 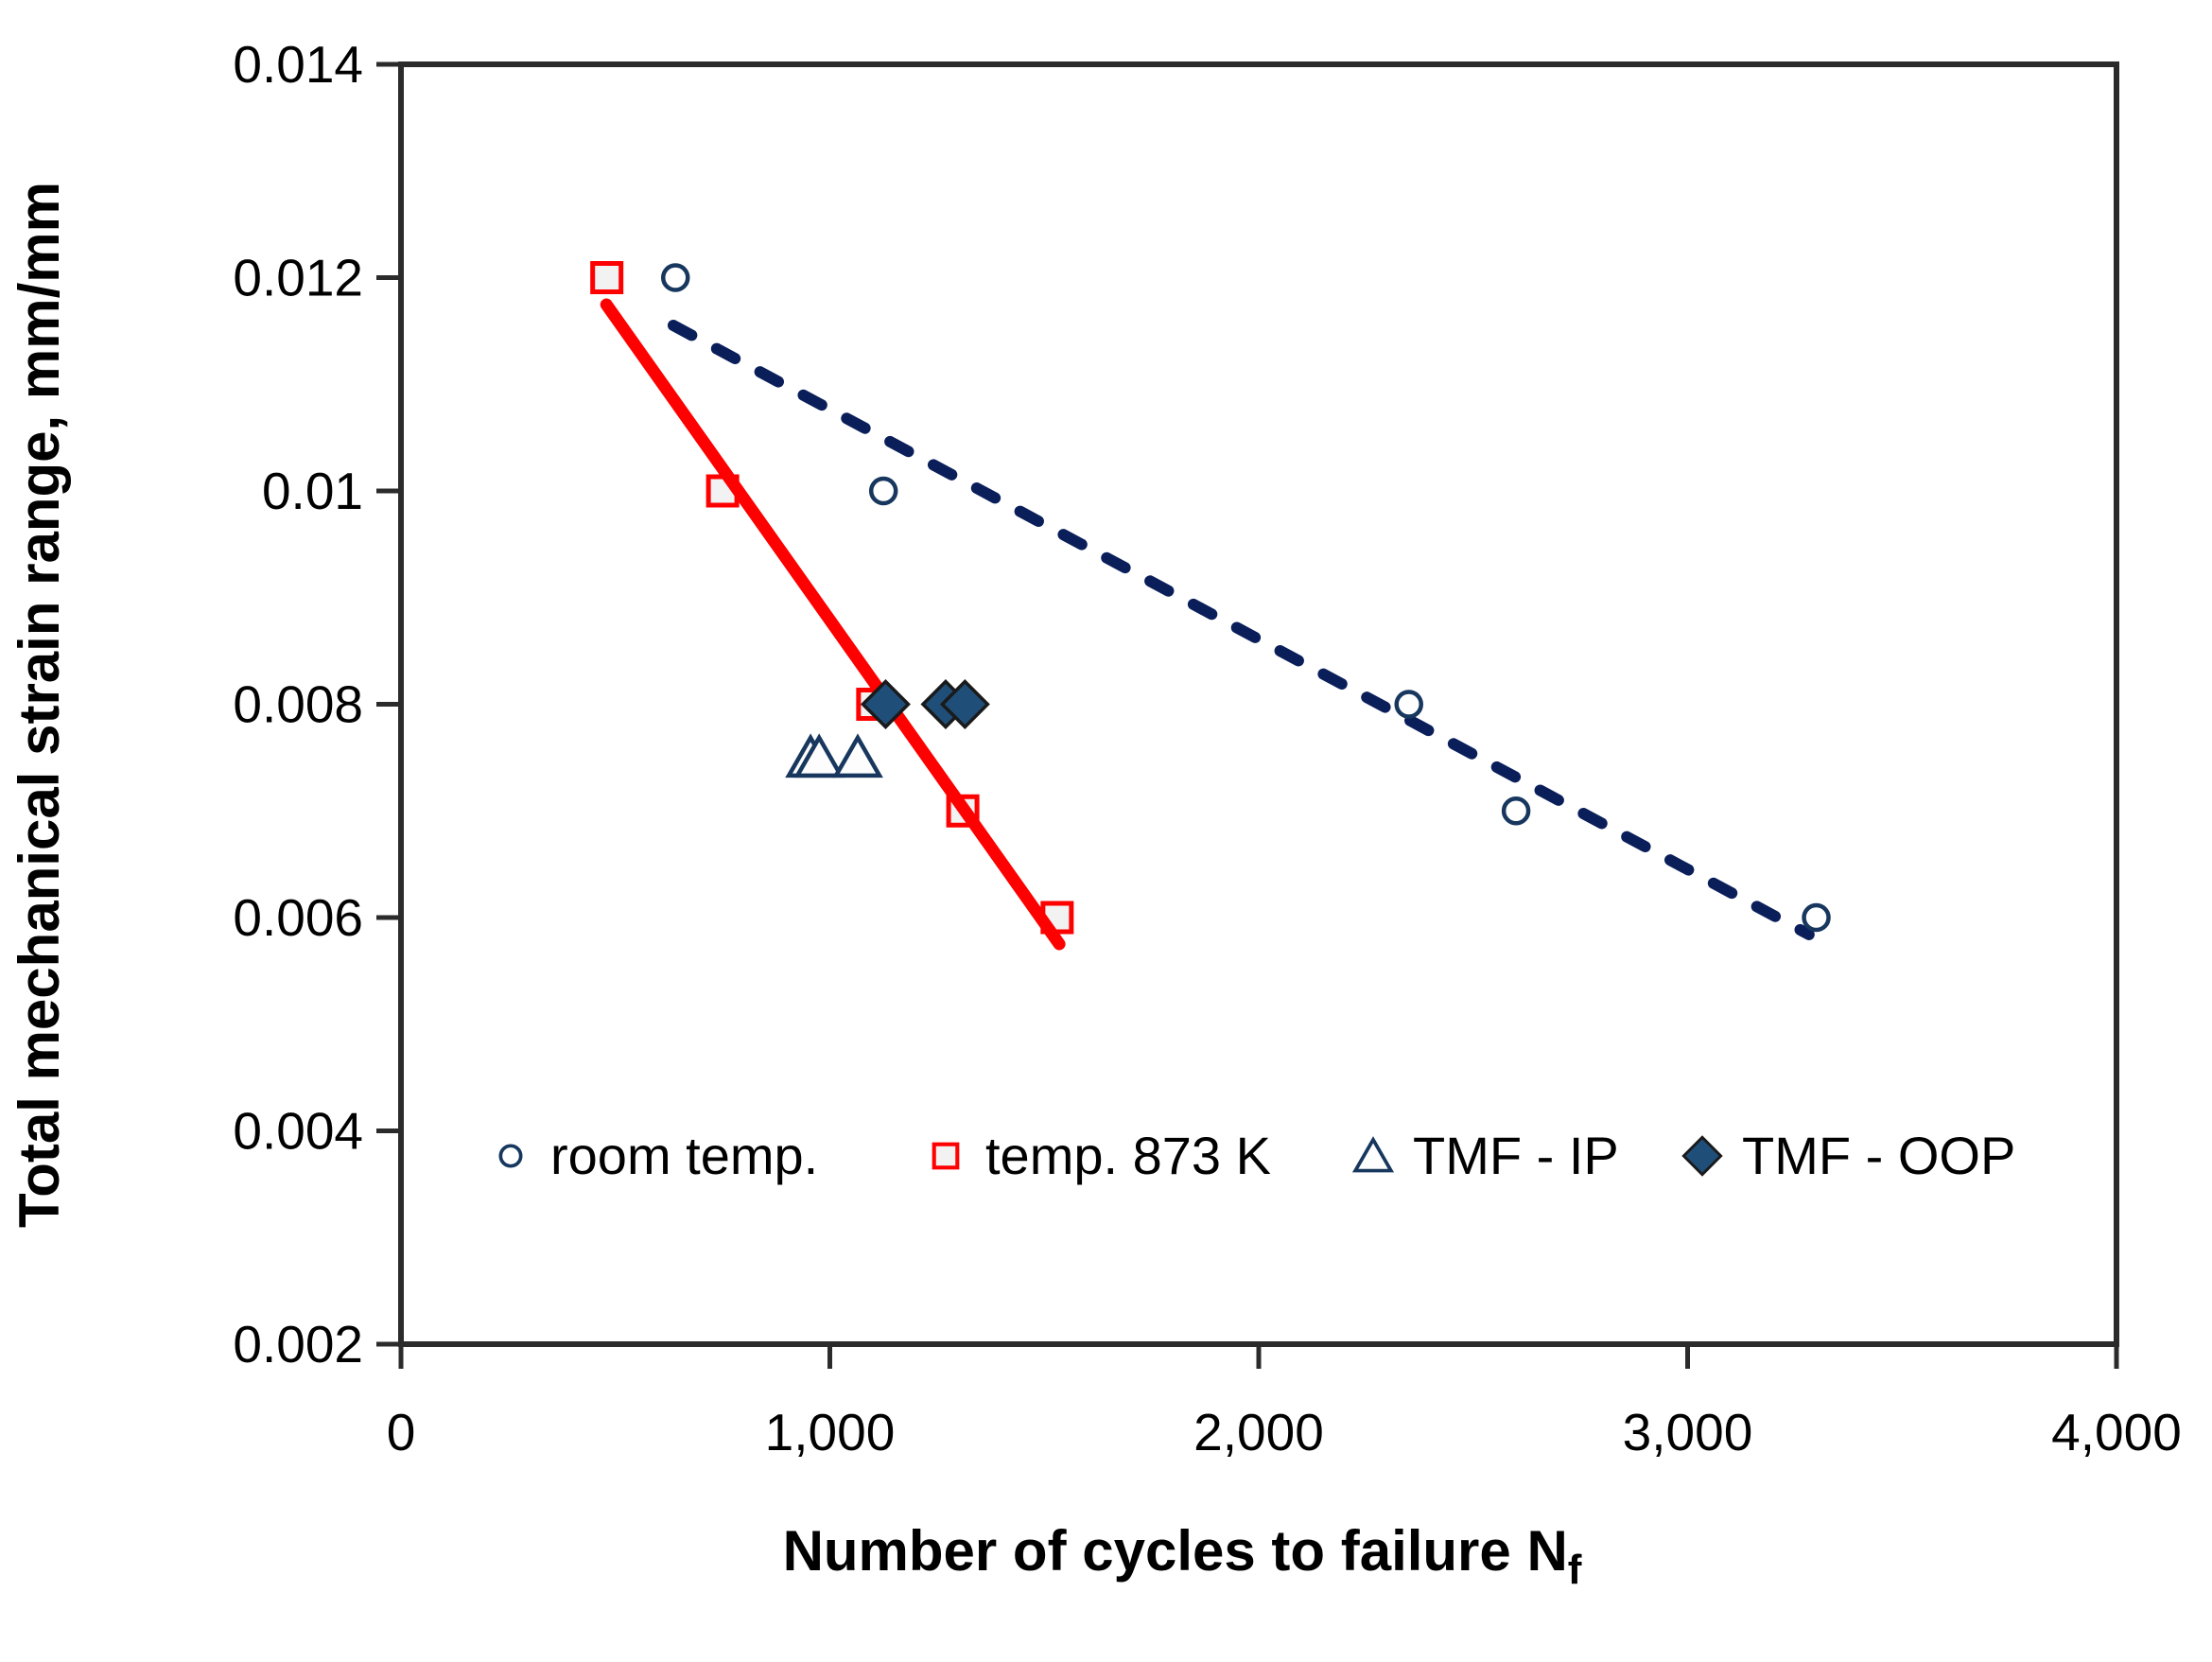 I want to click on y-tick-label: 0.006, so click(x=298, y=917).